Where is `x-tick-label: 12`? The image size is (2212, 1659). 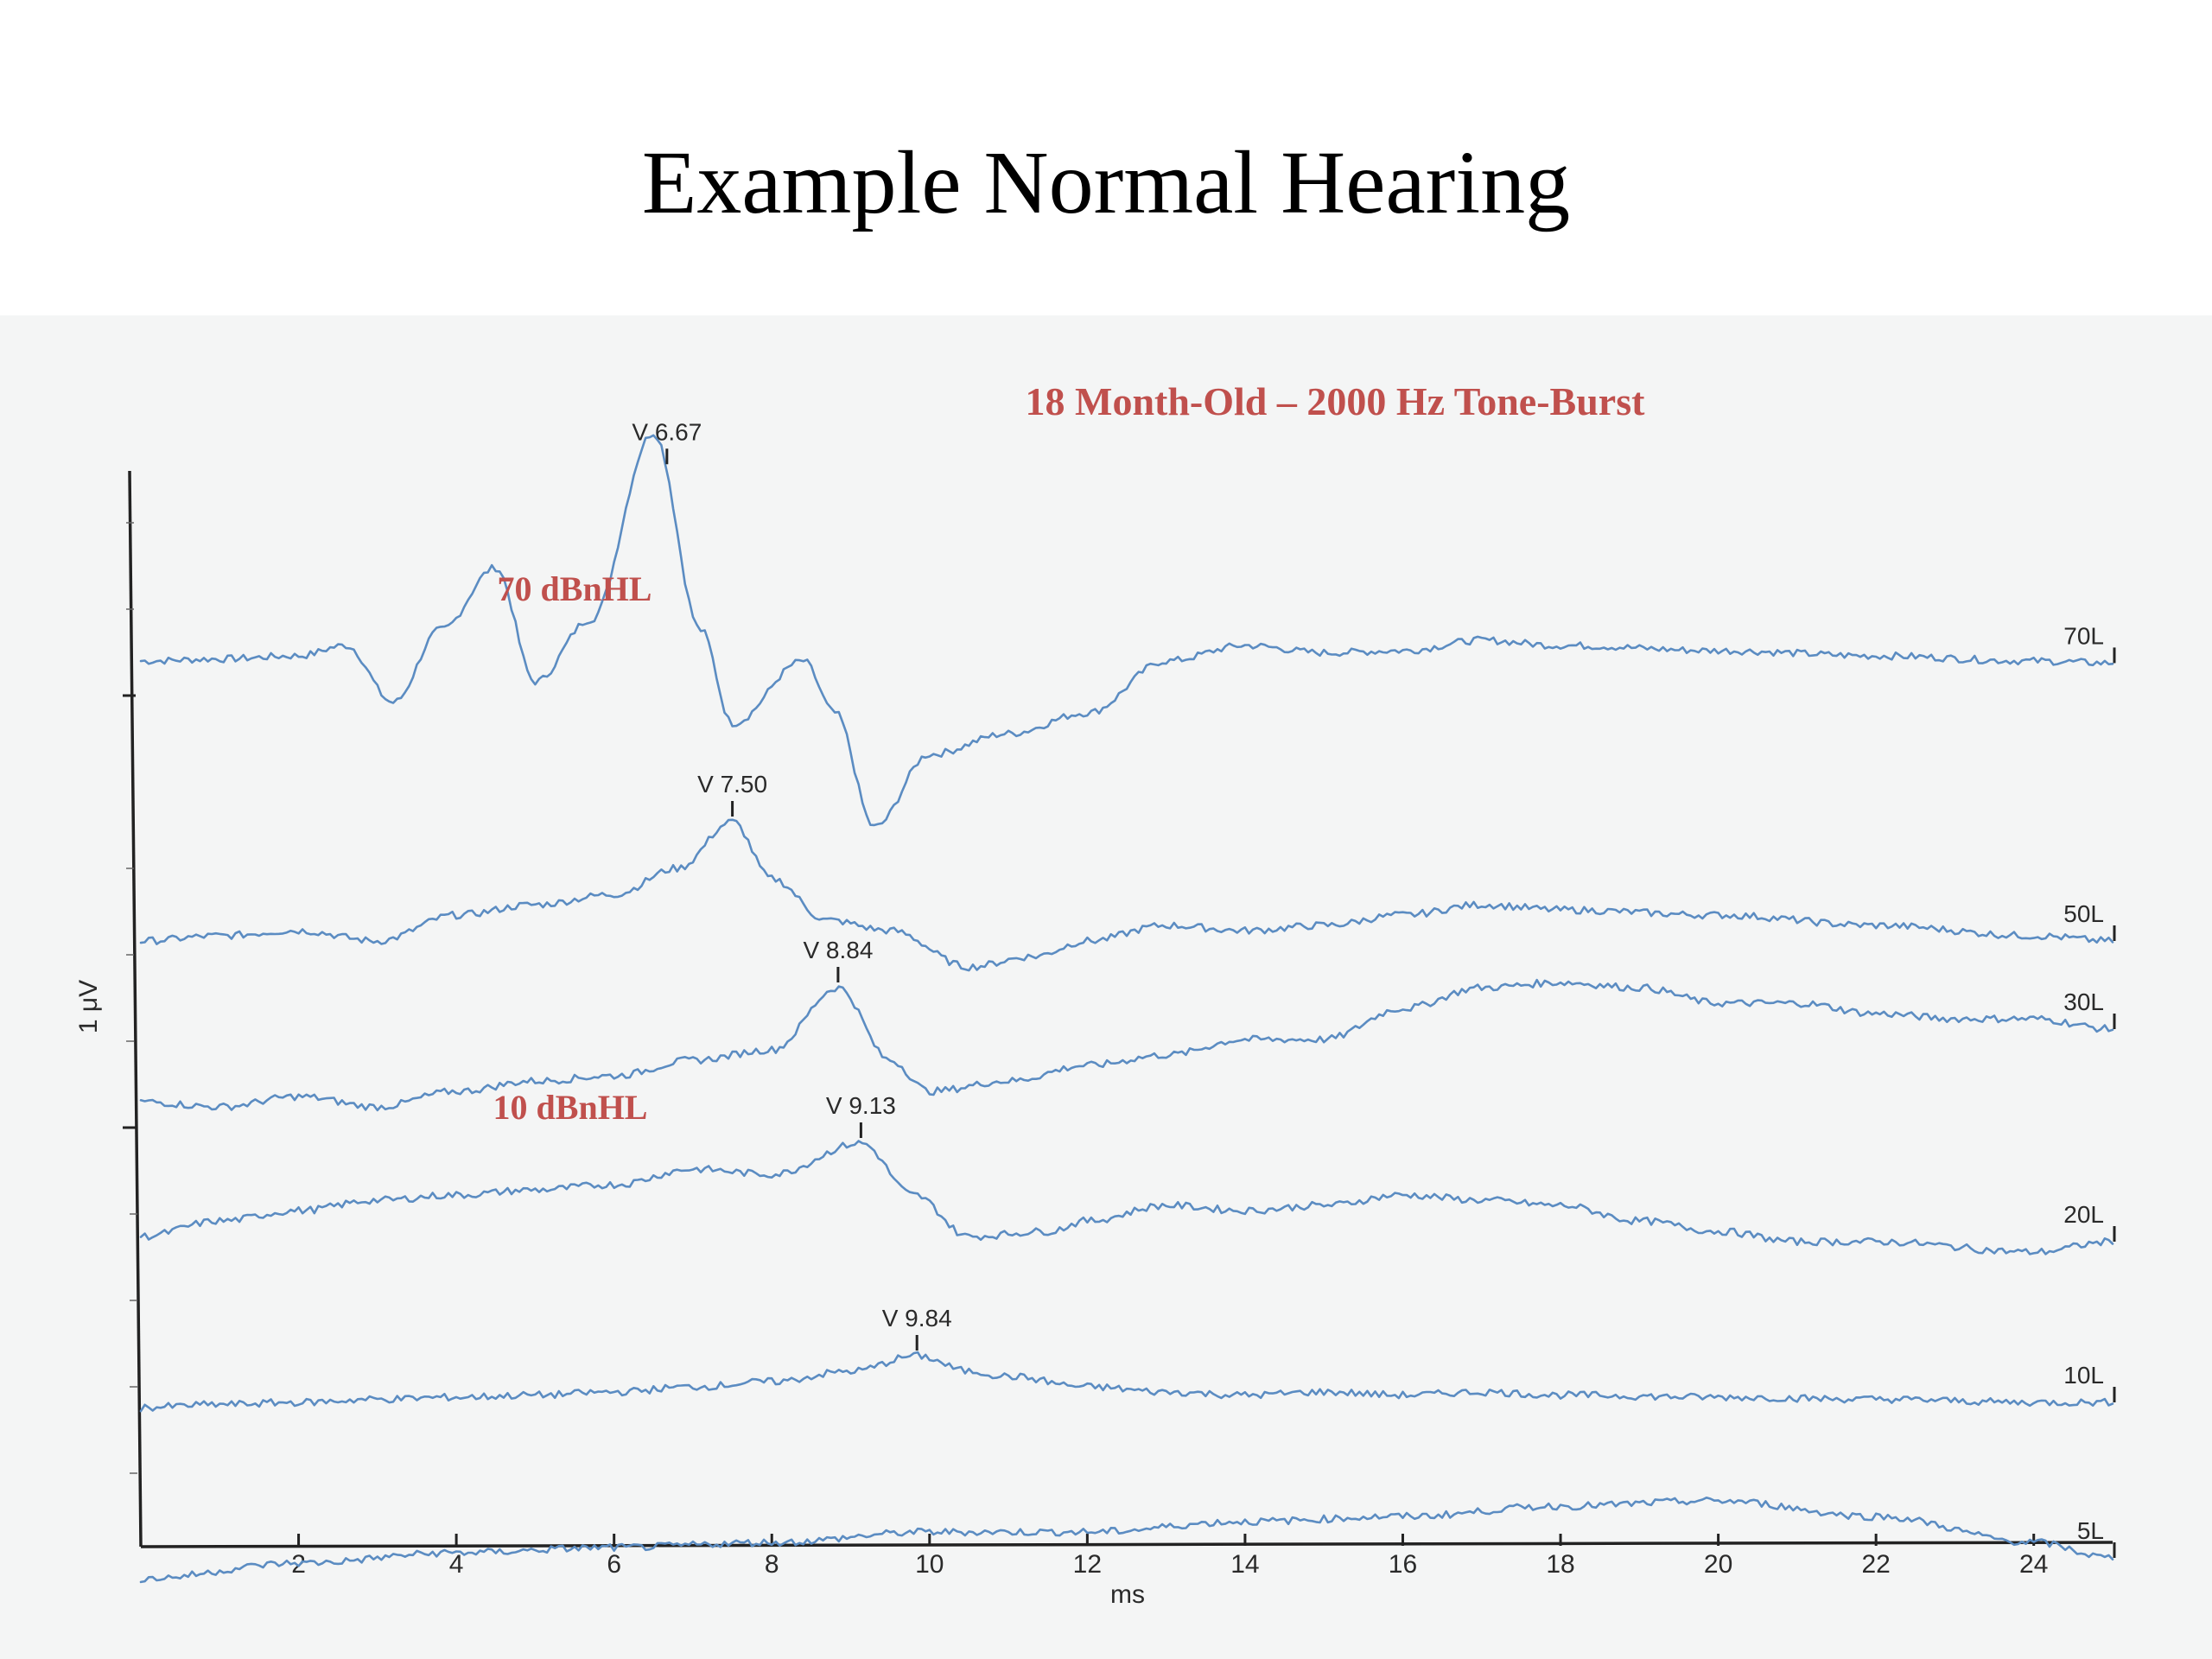 x-tick-label: 12 is located at coordinates (1087, 1564).